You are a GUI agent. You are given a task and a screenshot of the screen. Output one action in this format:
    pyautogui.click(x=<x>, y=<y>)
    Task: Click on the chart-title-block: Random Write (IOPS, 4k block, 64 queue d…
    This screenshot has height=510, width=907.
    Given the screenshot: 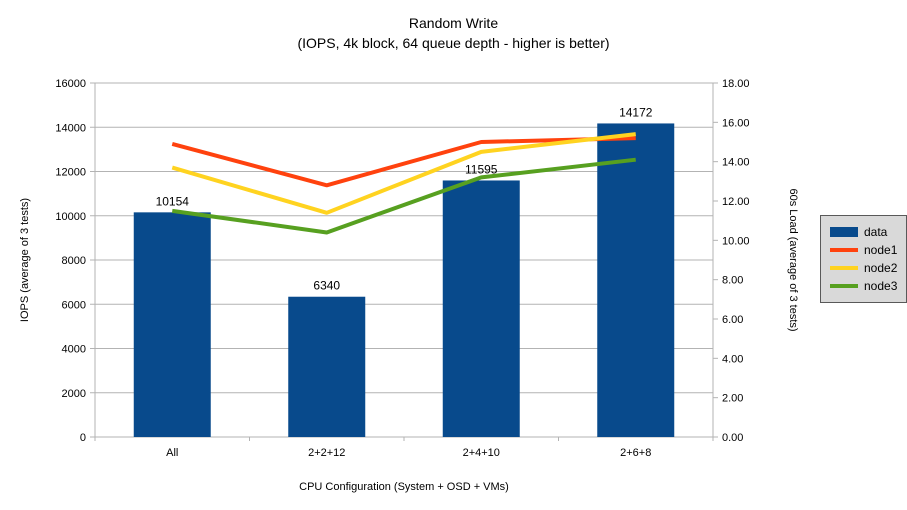 What is the action you would take?
    pyautogui.click(x=453, y=33)
    